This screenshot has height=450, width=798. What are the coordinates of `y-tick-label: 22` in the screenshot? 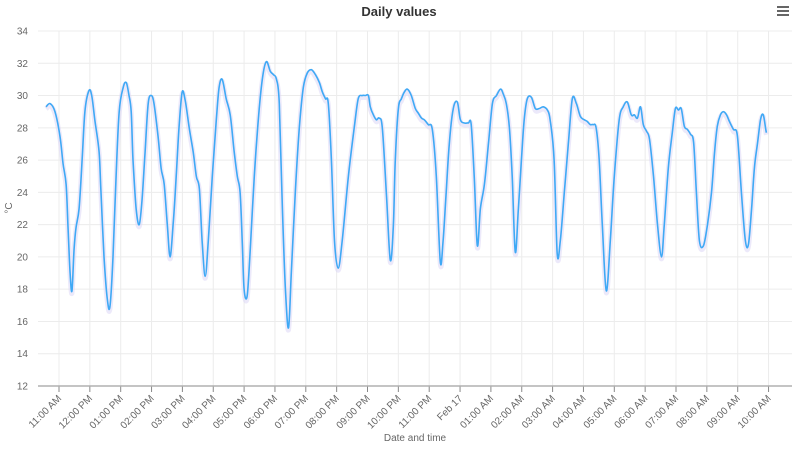 It's located at (23, 225).